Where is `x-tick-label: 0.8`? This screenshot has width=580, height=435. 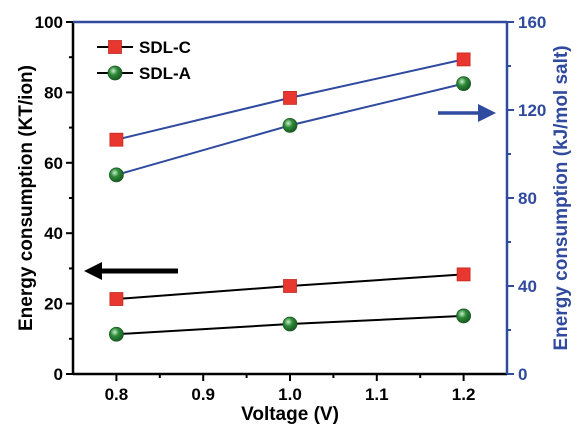 x-tick-label: 0.8 is located at coordinates (117, 394).